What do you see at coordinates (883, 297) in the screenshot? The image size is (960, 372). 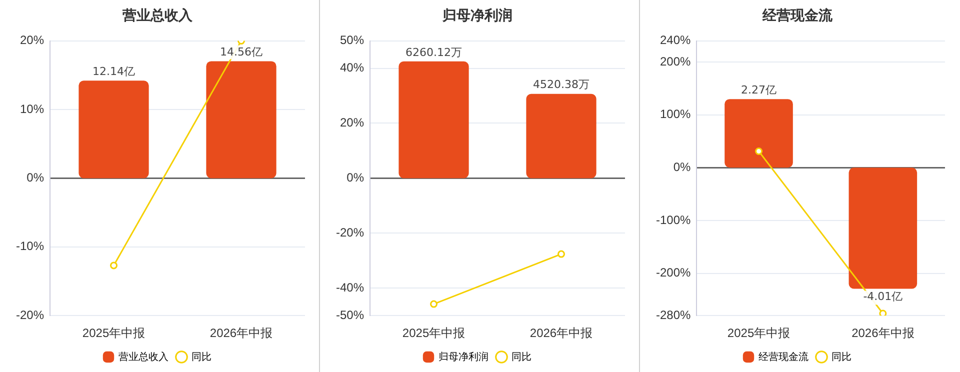 I see `data-label: -4.01亿` at bounding box center [883, 297].